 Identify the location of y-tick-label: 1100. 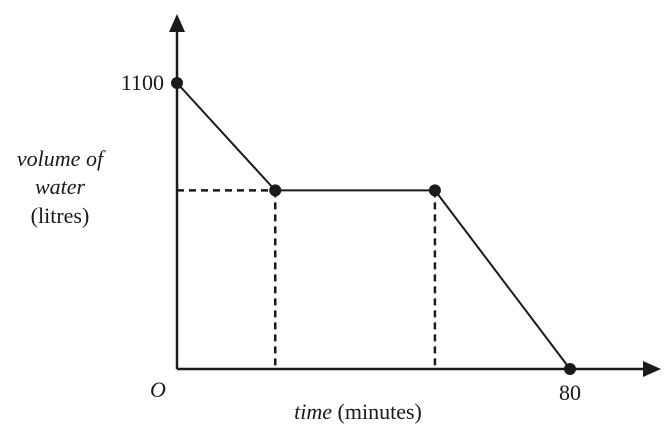
(142, 82).